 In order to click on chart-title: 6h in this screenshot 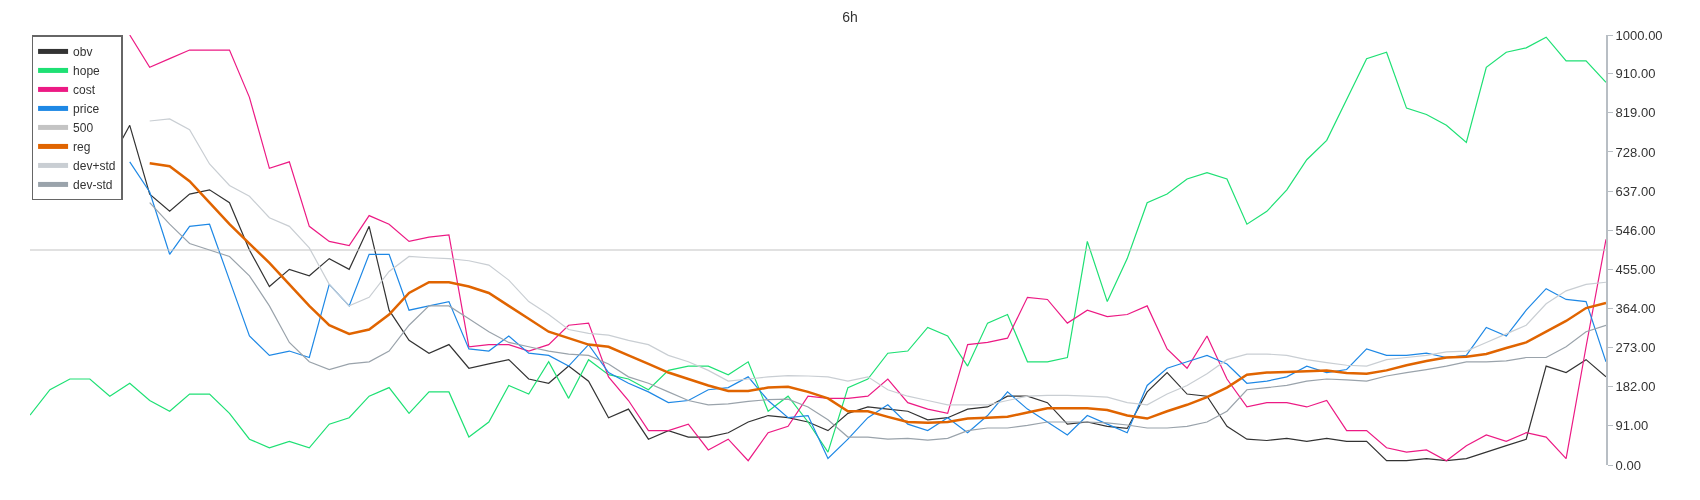, I will do `click(850, 17)`.